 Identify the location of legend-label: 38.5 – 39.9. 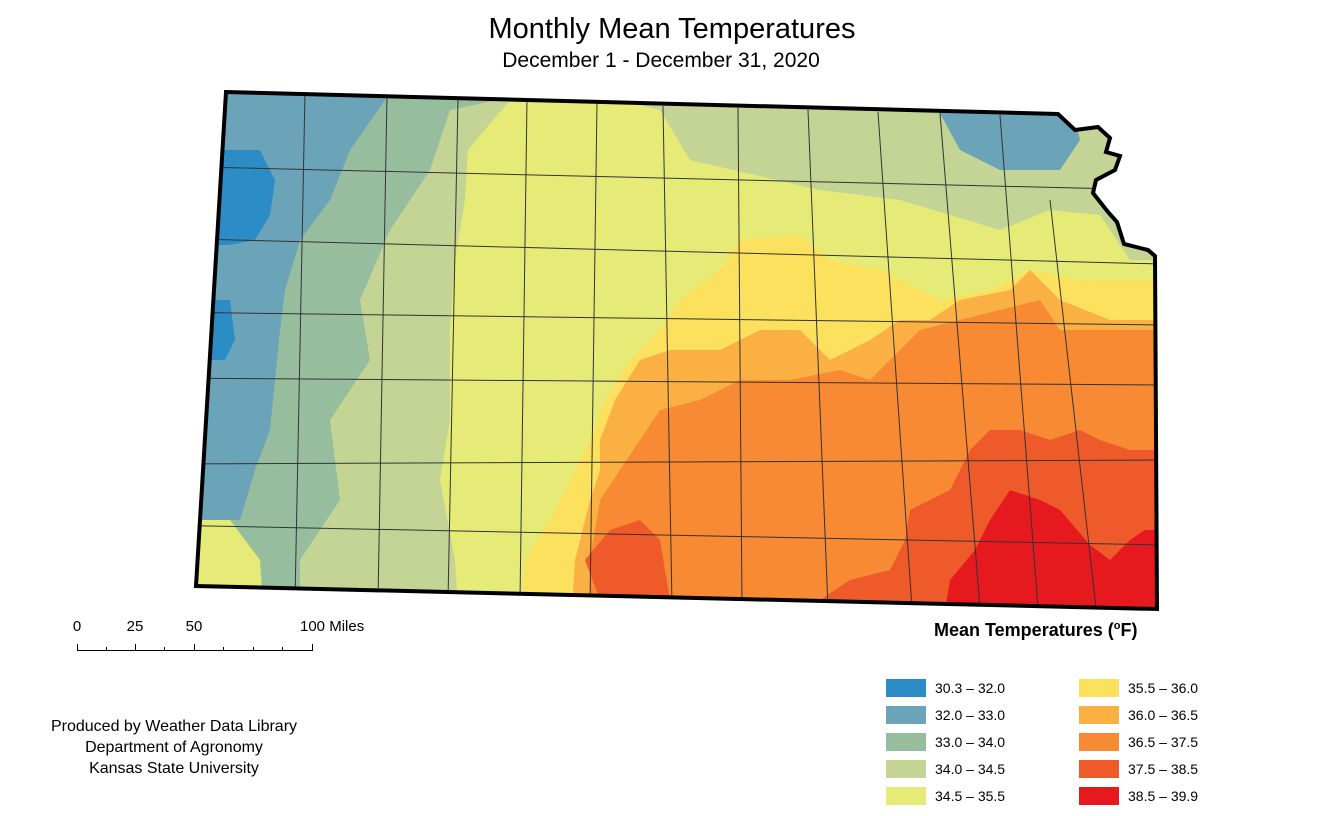
(1163, 795).